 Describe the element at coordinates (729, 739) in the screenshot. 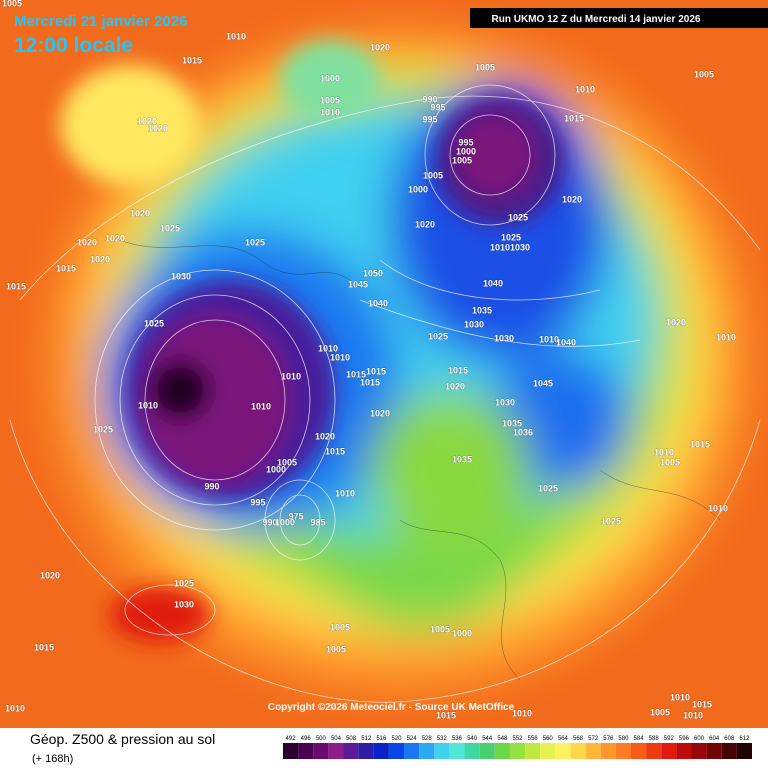

I see `colorbar-label: 608` at that location.